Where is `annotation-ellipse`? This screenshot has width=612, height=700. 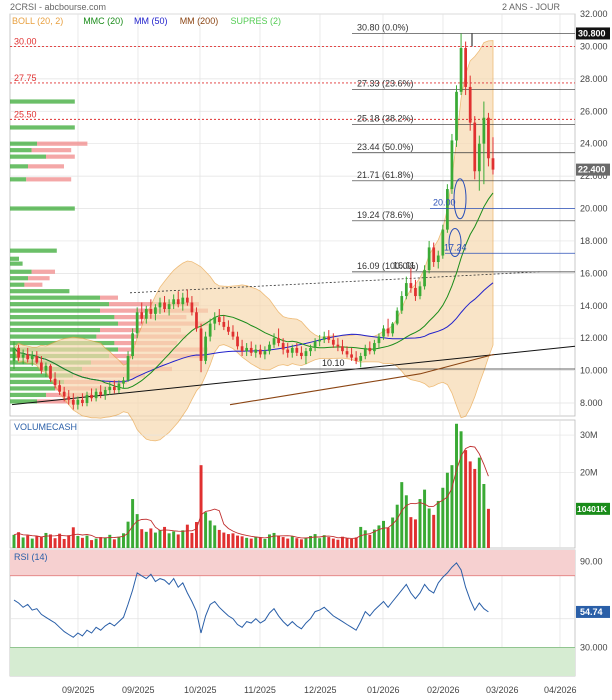
annotation-ellipse is located at coordinates (455, 243).